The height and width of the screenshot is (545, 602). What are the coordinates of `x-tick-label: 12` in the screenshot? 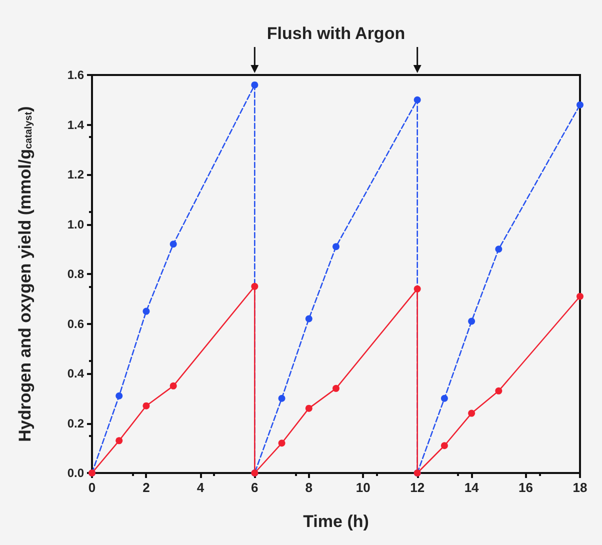 It's located at (417, 487).